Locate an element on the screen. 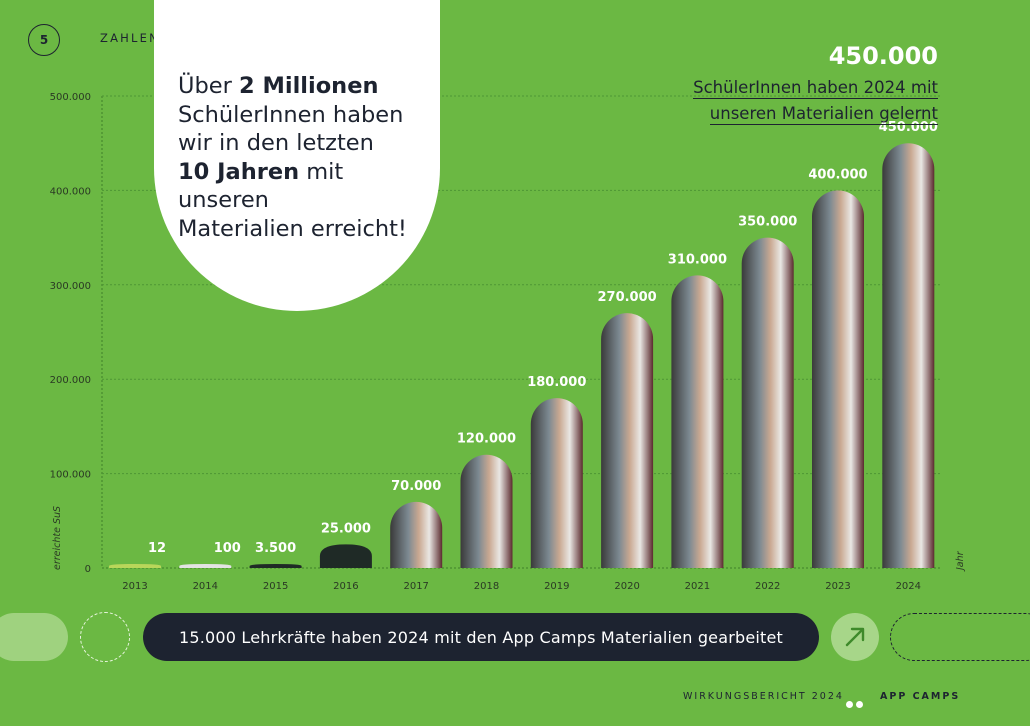  y-tick-label: 300.000 is located at coordinates (70, 286).